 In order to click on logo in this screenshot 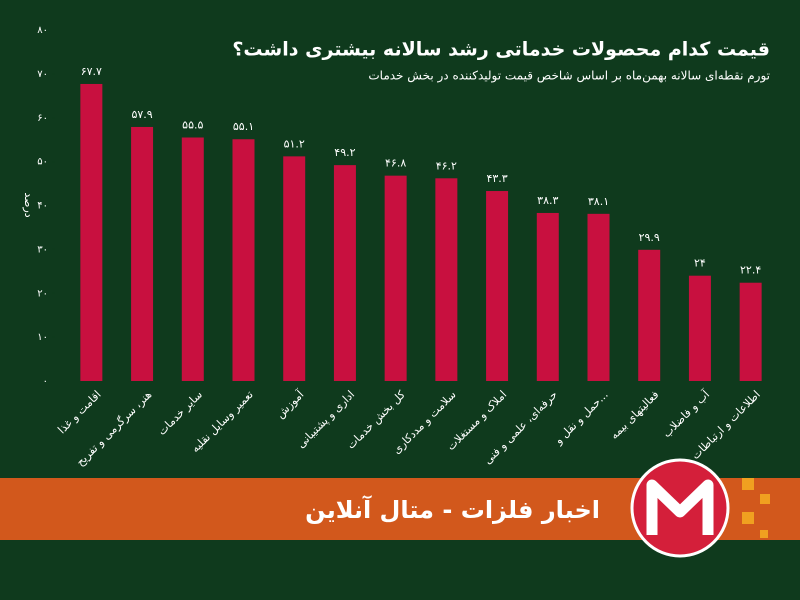, I will do `click(700, 508)`.